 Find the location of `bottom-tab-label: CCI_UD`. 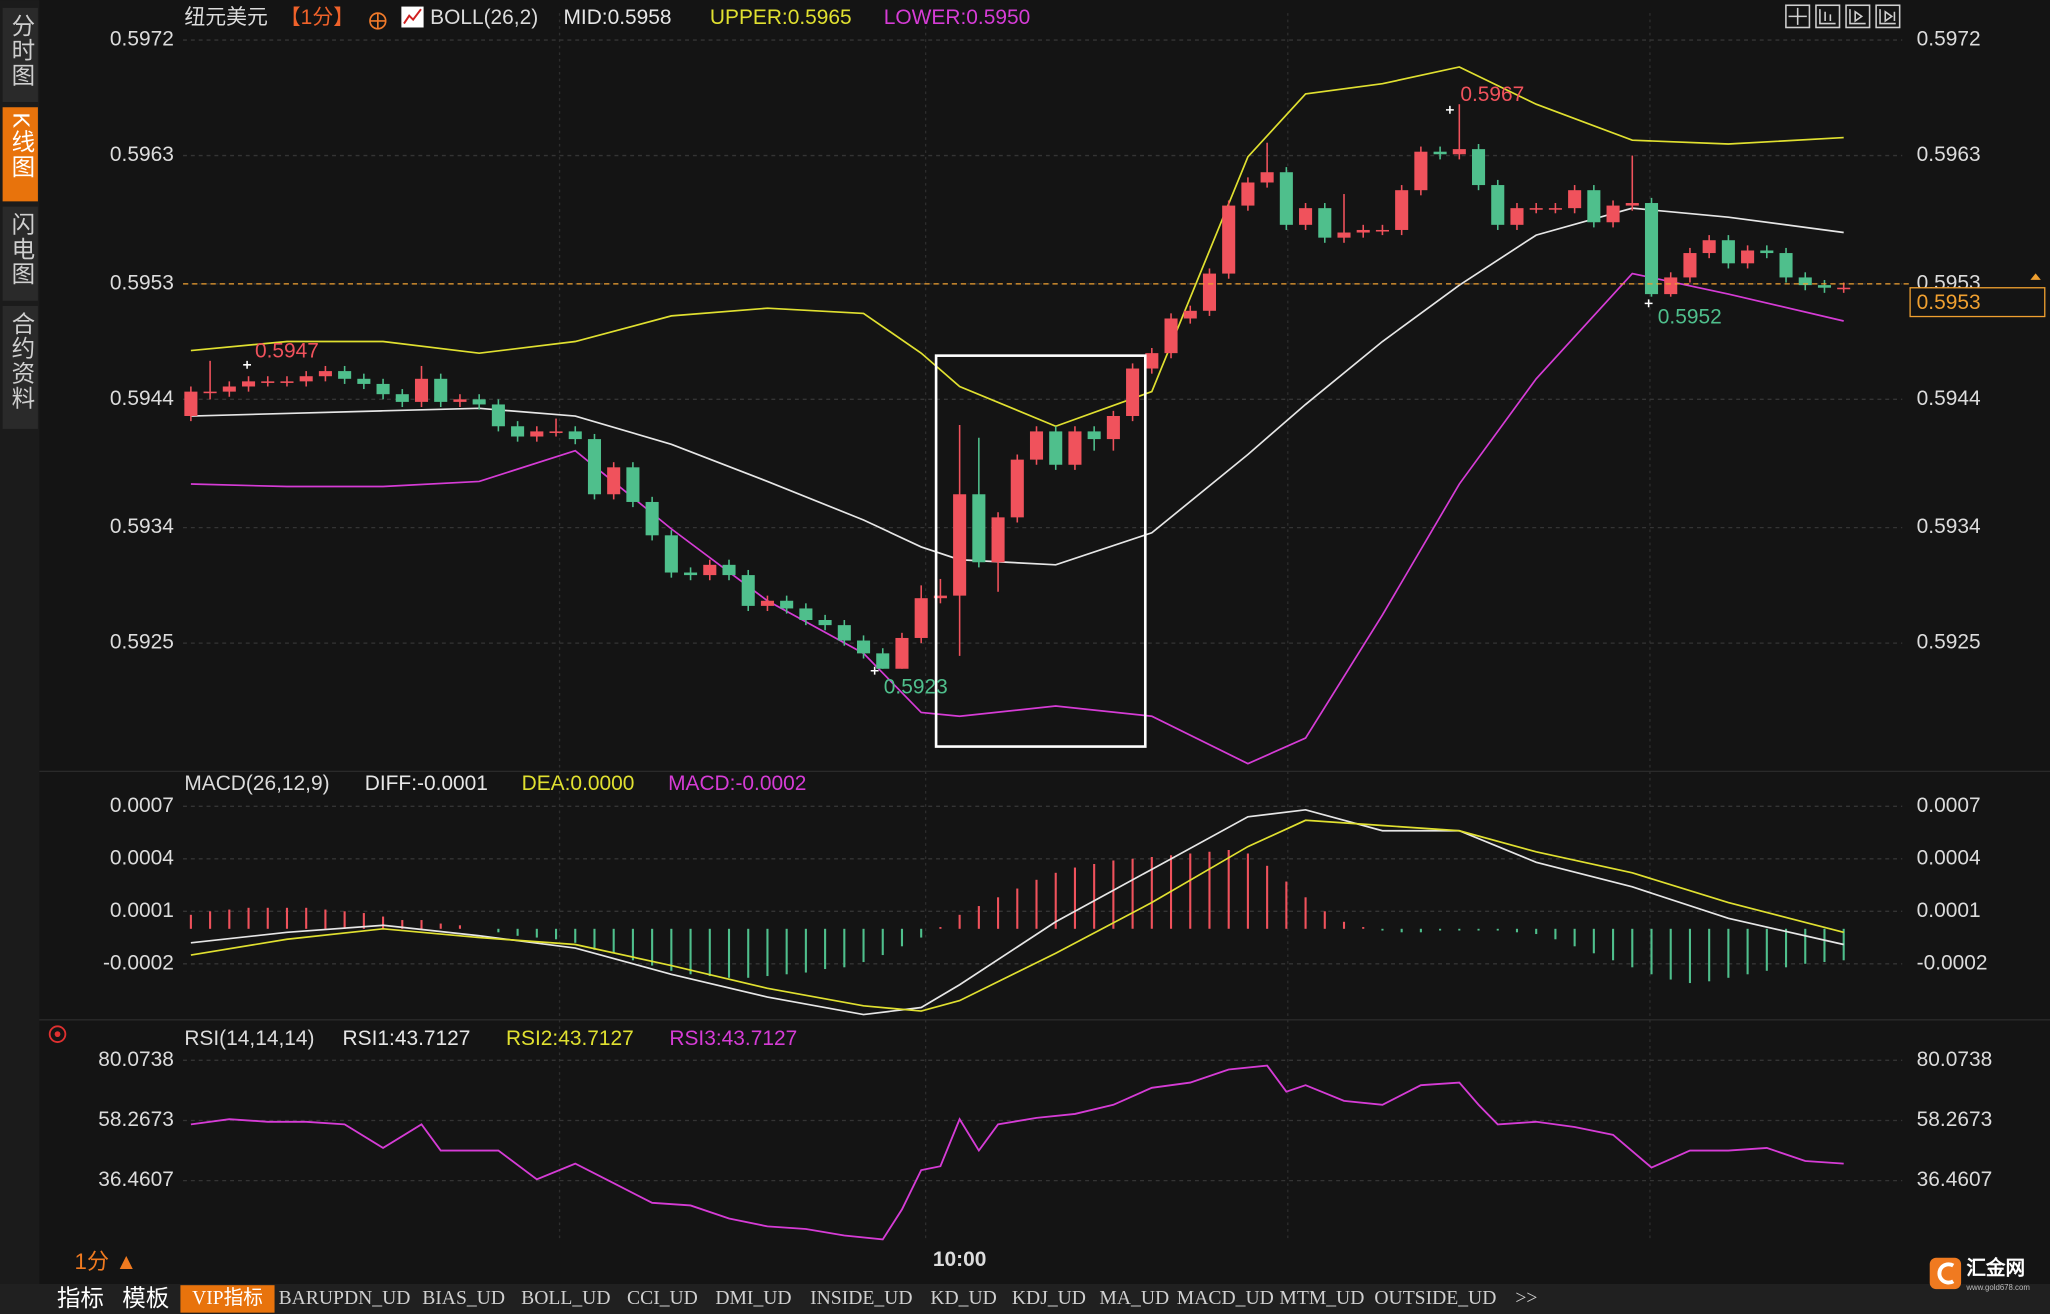

bottom-tab-label: CCI_UD is located at coordinates (662, 1298).